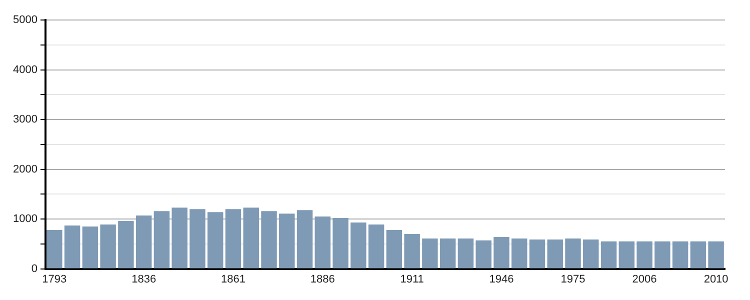 The image size is (750, 300). I want to click on x-tick-label: 1793, so click(54, 279).